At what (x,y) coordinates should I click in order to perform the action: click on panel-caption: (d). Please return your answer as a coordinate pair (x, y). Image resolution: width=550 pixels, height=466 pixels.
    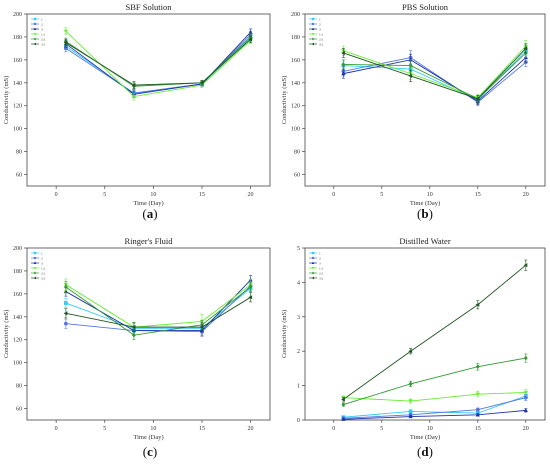
    Looking at the image, I should click on (425, 451).